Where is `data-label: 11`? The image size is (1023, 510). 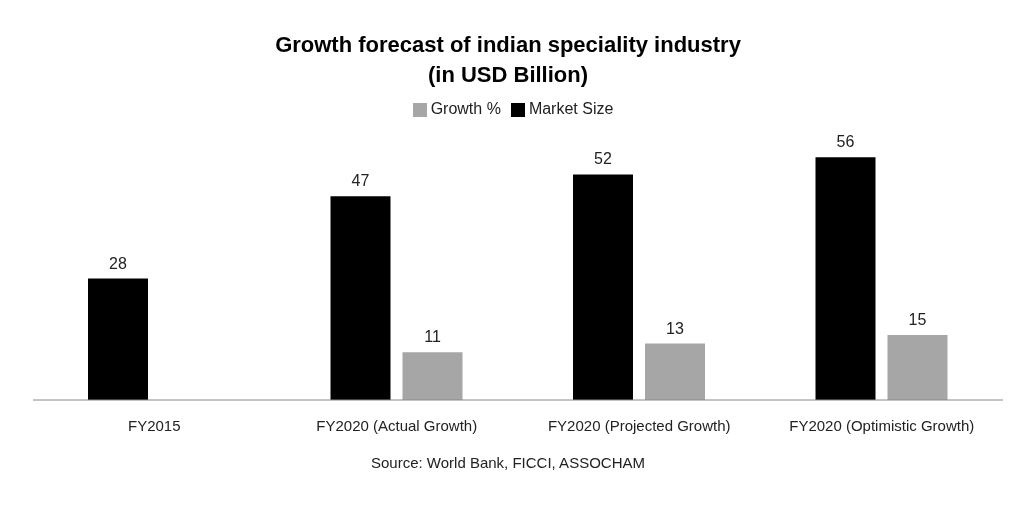 data-label: 11 is located at coordinates (432, 337).